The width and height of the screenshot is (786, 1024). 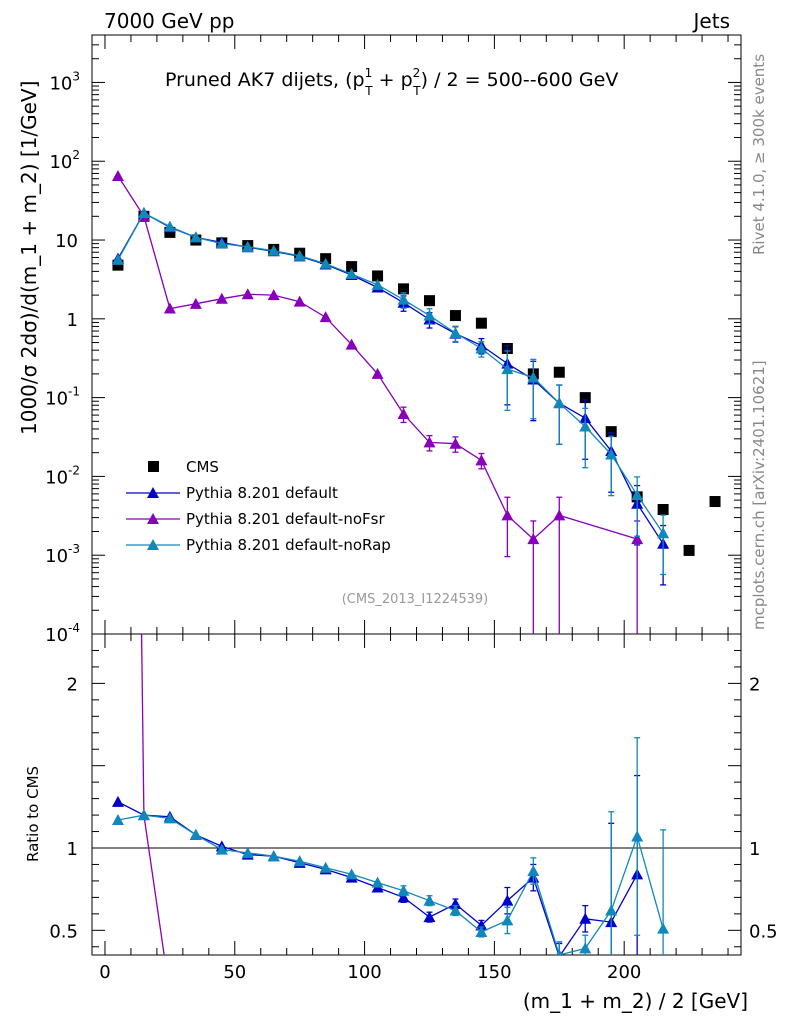 What do you see at coordinates (62, 633) in the screenshot?
I see `main-y-tick-label: 10⁻⁴` at bounding box center [62, 633].